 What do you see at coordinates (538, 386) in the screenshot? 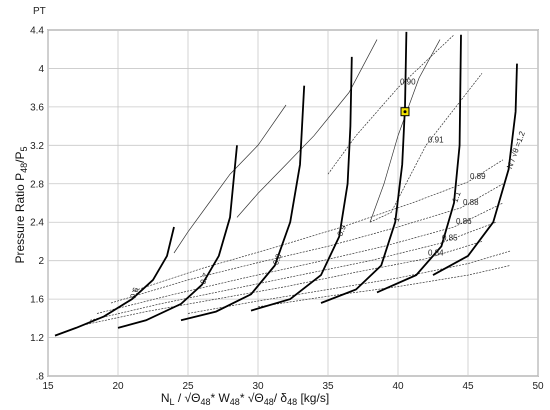
I see `x-tick-label: 50` at bounding box center [538, 386].